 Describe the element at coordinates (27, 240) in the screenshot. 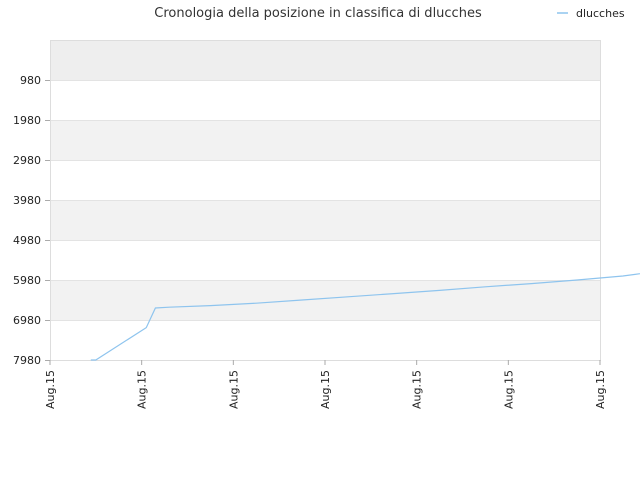

I see `y-tick-label: 4980` at that location.